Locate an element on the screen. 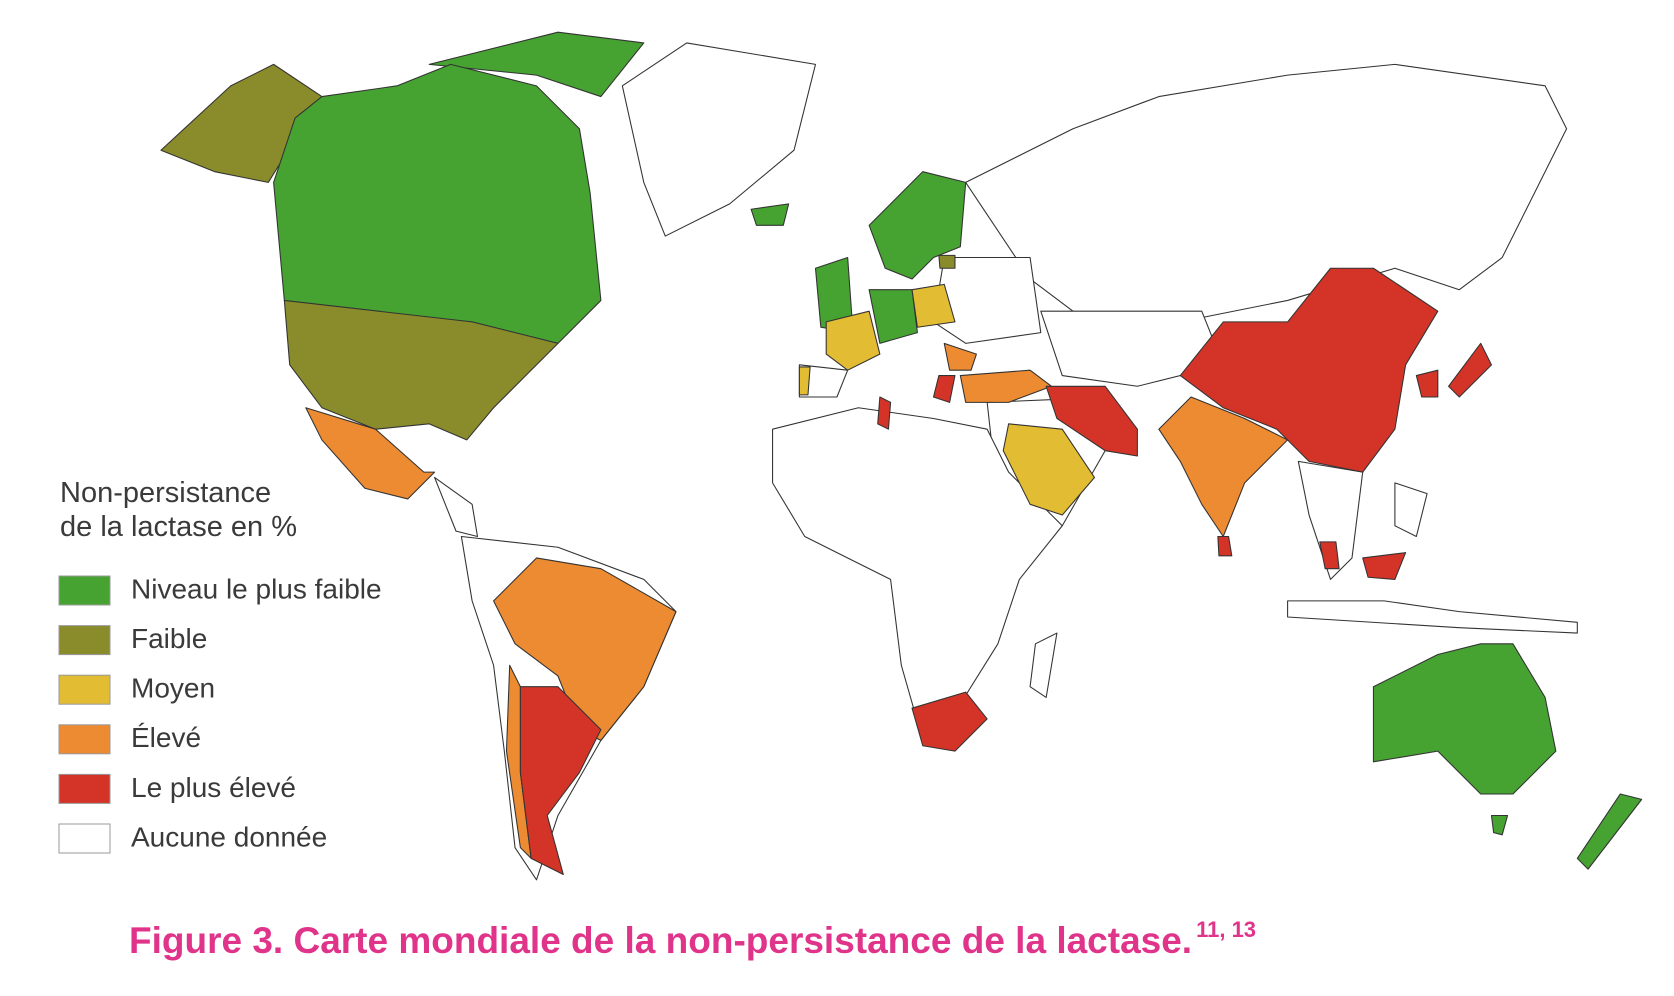 The image size is (1674, 996). legend-label: Élevé is located at coordinates (166, 737).